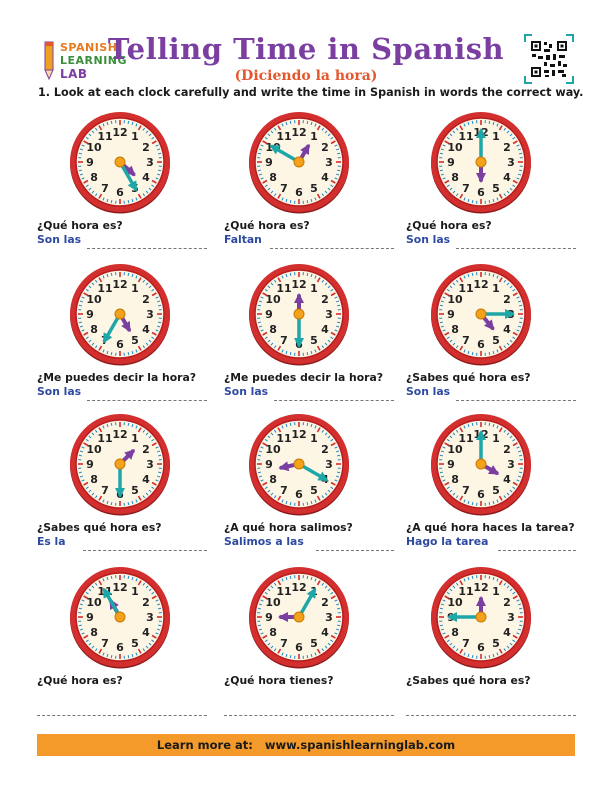 The height and width of the screenshot is (792, 612). I want to click on footer-url: www.spanishlearninglab.com, so click(360, 745).